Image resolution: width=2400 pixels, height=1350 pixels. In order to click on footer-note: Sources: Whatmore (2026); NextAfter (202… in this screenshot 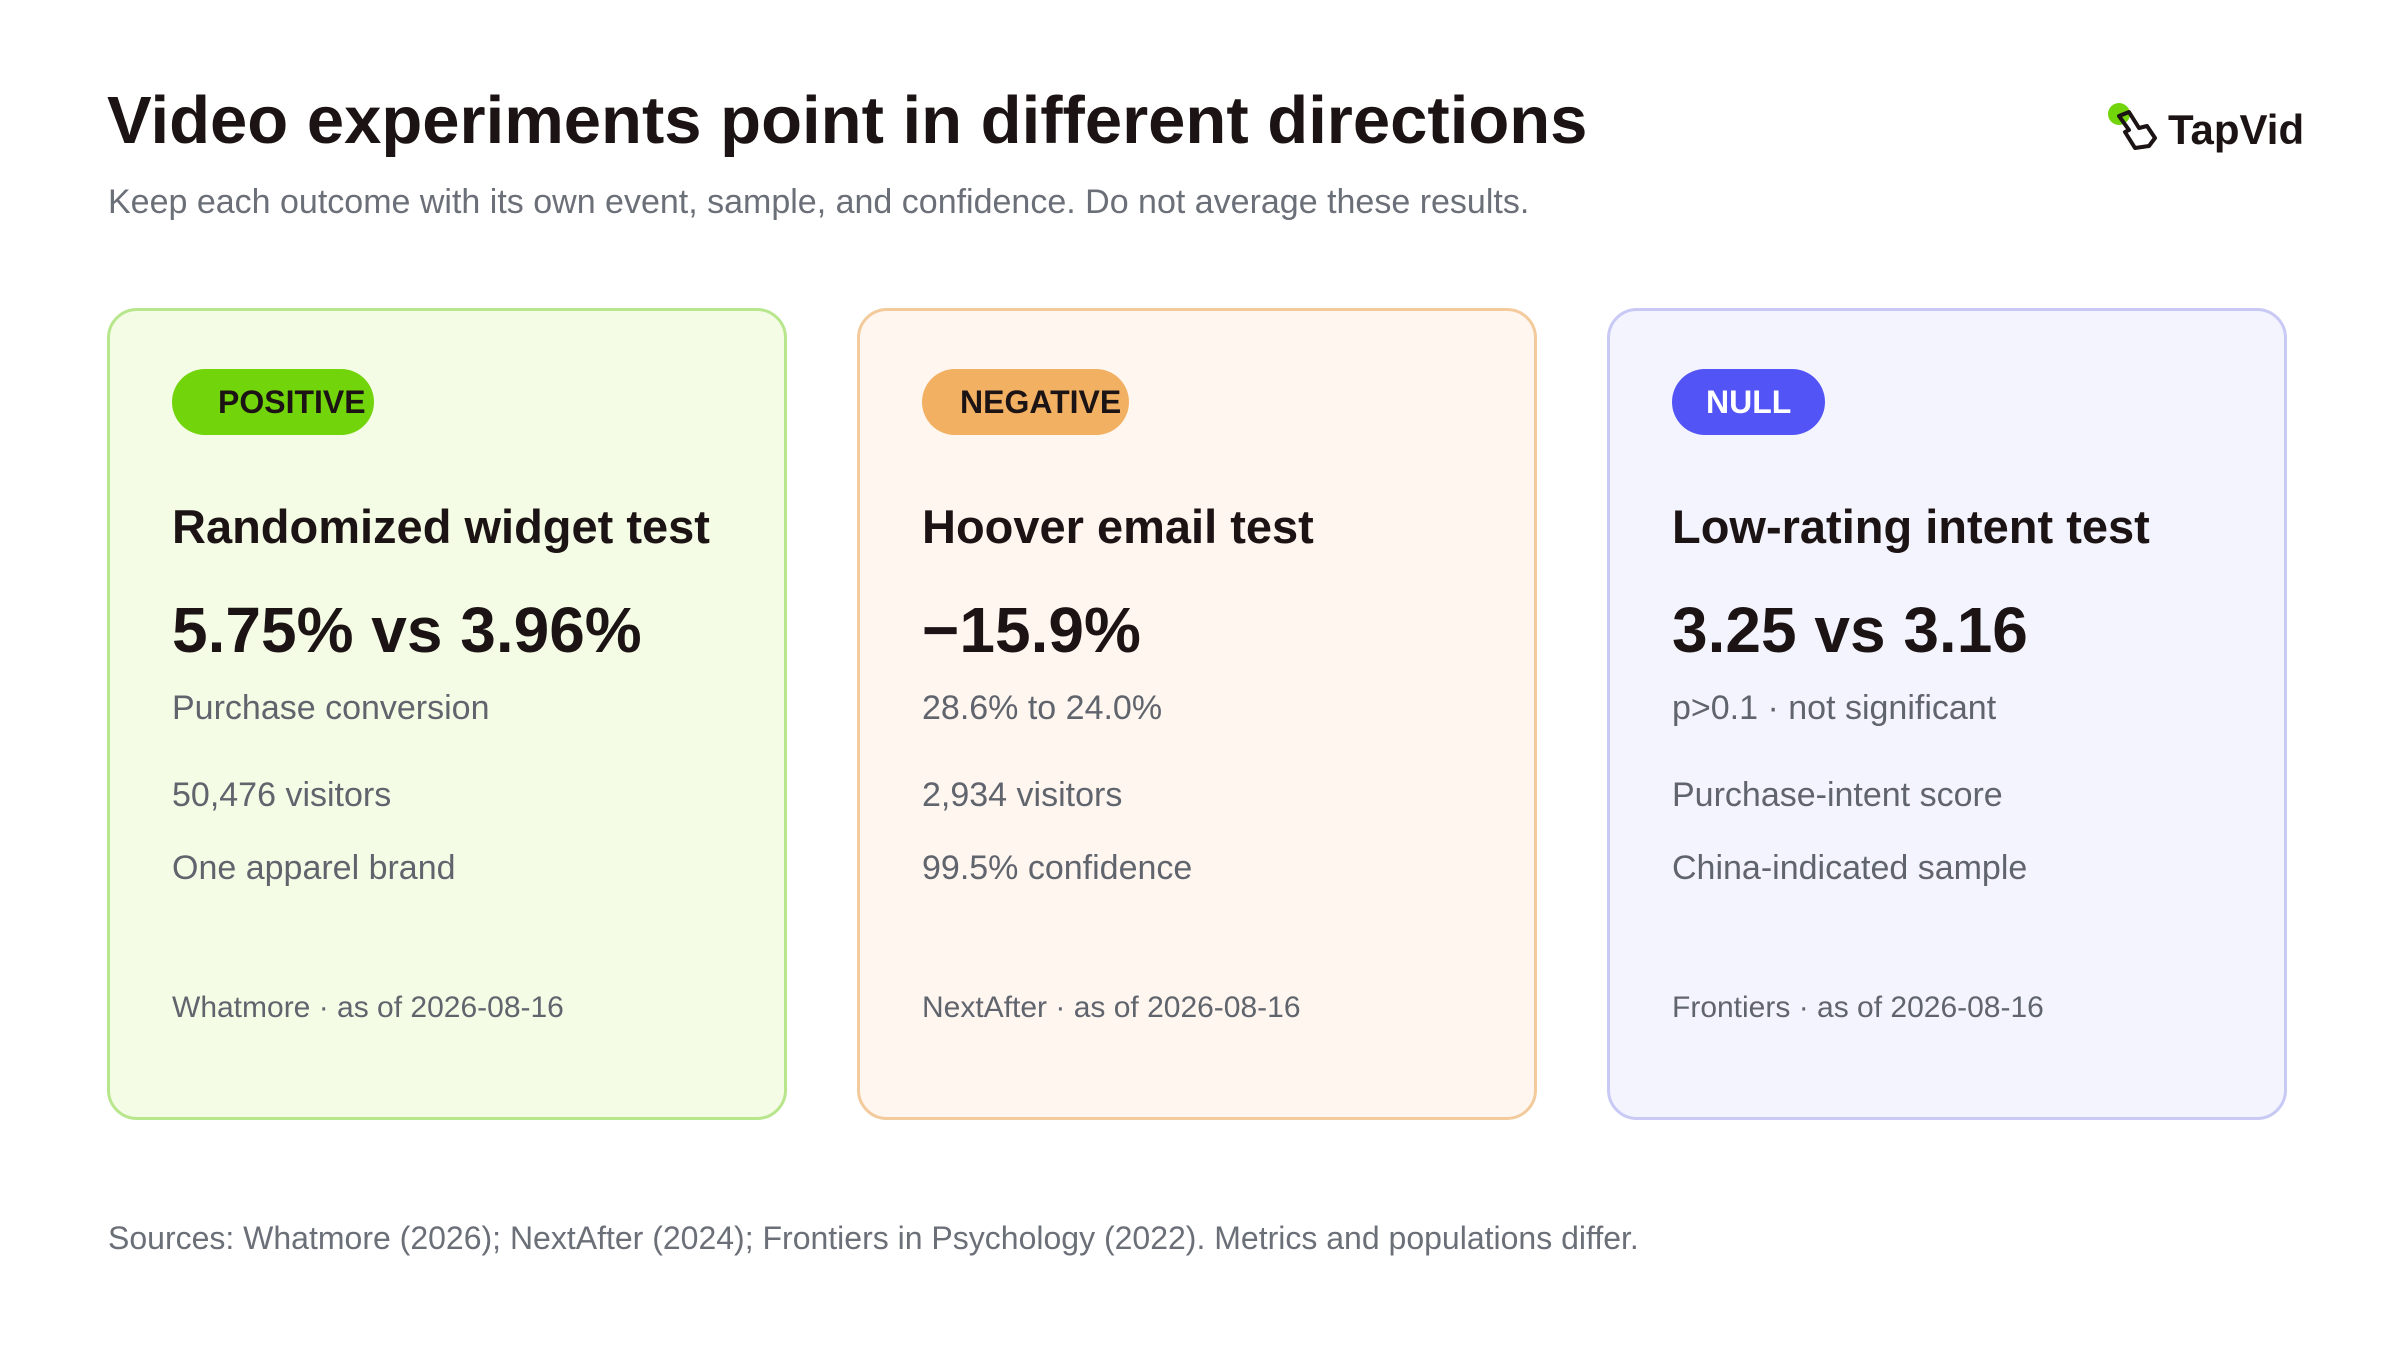, I will do `click(873, 1238)`.